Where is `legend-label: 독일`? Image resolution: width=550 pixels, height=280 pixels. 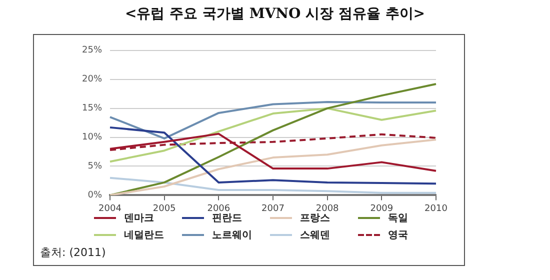 legend-label: 독일 is located at coordinates (398, 218).